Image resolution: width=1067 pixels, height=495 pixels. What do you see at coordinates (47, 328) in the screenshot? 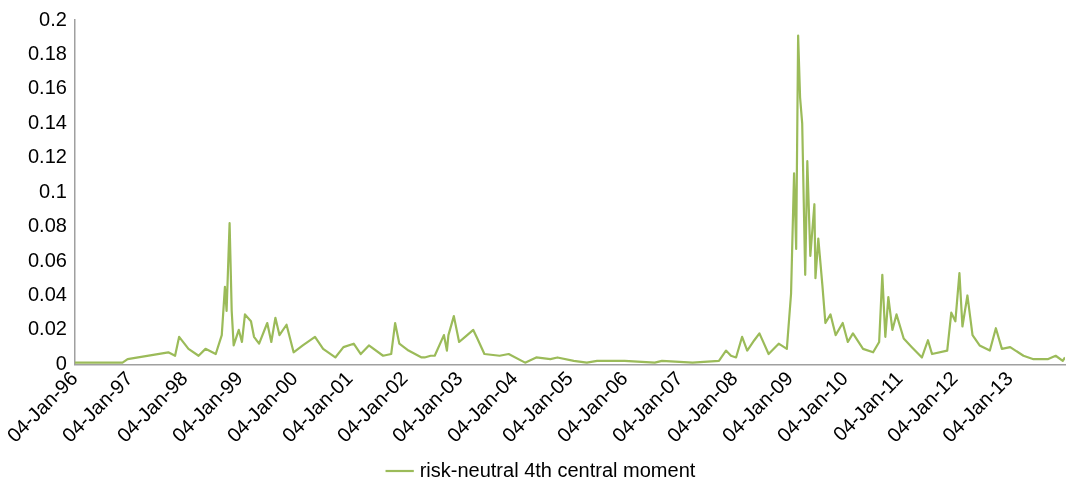
I see `y-tick-label: 0.02` at bounding box center [47, 328].